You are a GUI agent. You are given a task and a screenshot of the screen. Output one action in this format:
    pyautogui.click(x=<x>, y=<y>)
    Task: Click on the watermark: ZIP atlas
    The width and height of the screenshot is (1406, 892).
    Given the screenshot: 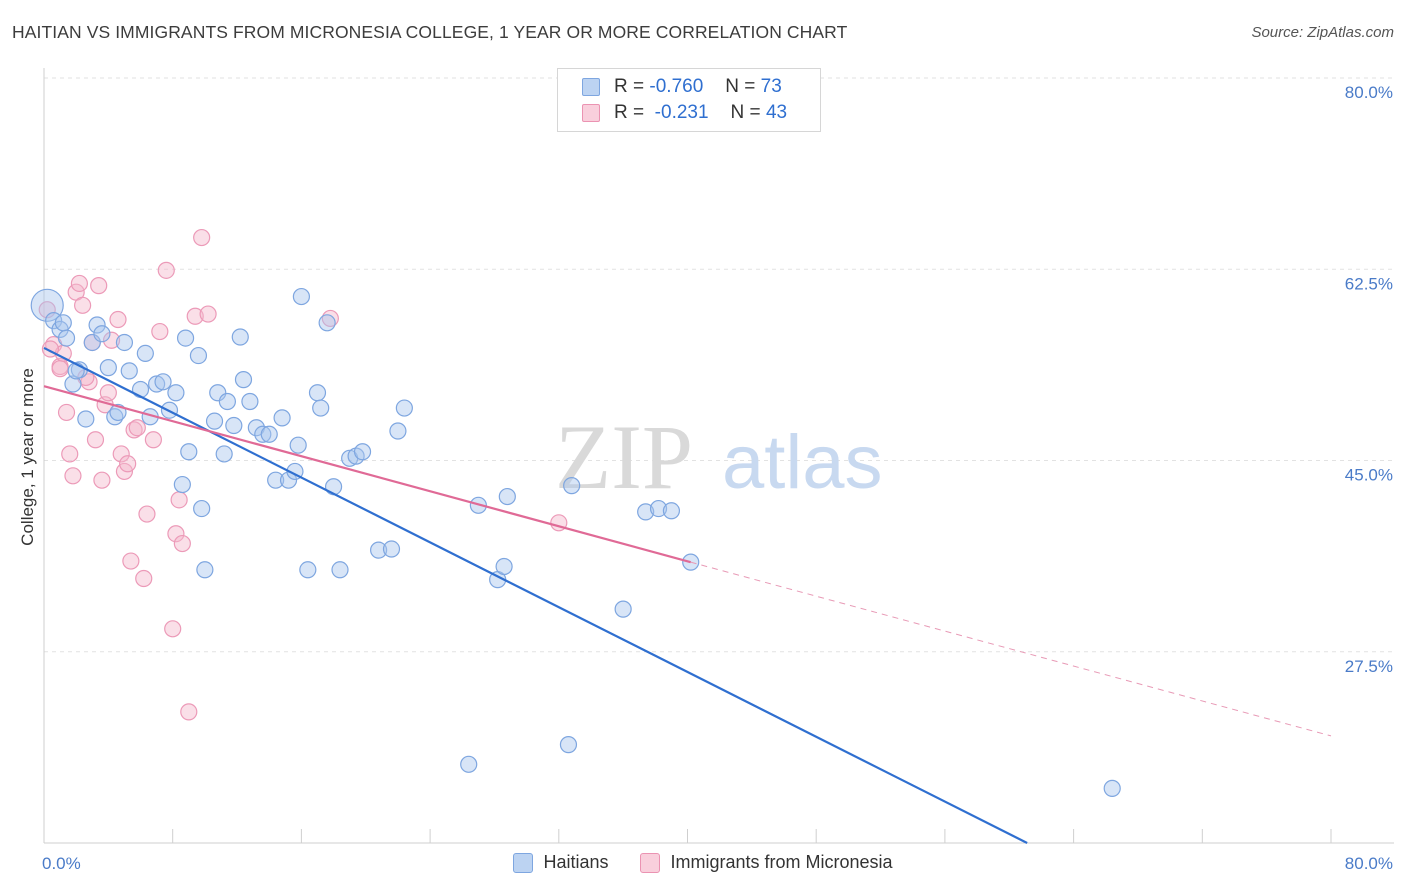 What is the action you would take?
    pyautogui.click(x=719, y=457)
    